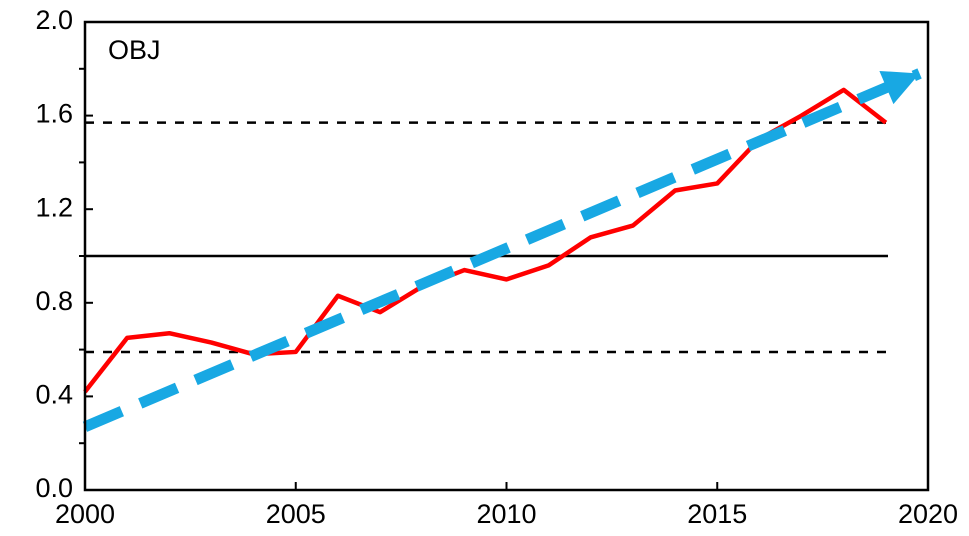  What do you see at coordinates (506, 514) in the screenshot?
I see `x-tick-label: 2010` at bounding box center [506, 514].